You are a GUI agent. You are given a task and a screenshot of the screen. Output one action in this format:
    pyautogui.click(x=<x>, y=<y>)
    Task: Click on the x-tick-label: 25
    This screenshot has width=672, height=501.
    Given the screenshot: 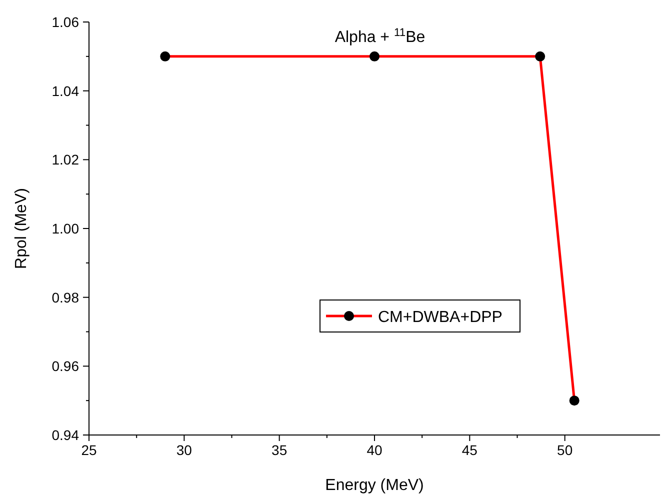 What is the action you would take?
    pyautogui.click(x=89, y=450)
    